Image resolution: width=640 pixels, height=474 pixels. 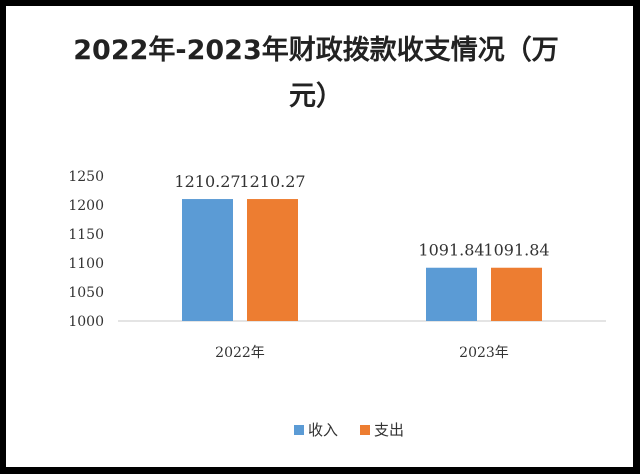 I want to click on y-tick-label-5: 1250, so click(x=86, y=177).